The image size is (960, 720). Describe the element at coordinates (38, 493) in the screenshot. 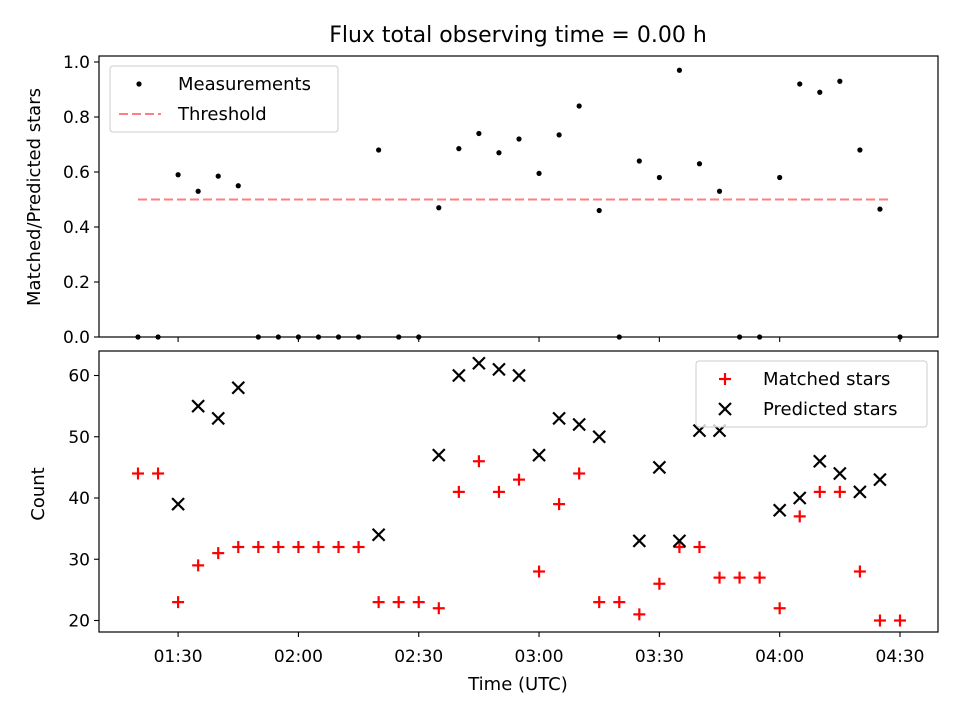

I see `bottom-y-axis-label: Count` at that location.